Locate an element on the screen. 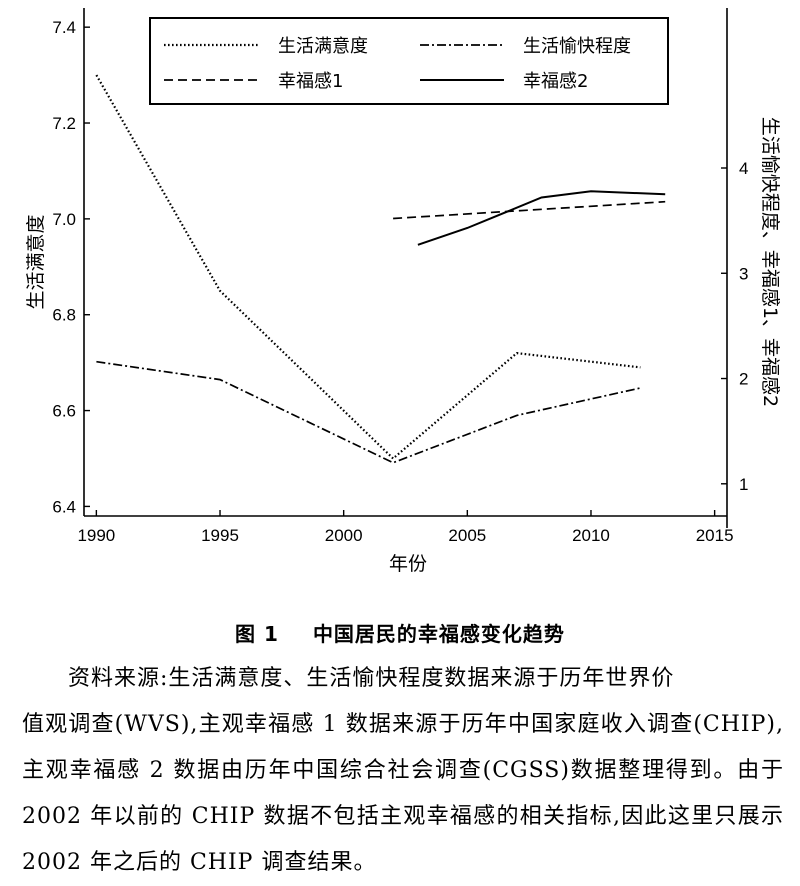  figure-caption: 图 1 中国居民的幸福感变化趋势 is located at coordinates (400, 632).